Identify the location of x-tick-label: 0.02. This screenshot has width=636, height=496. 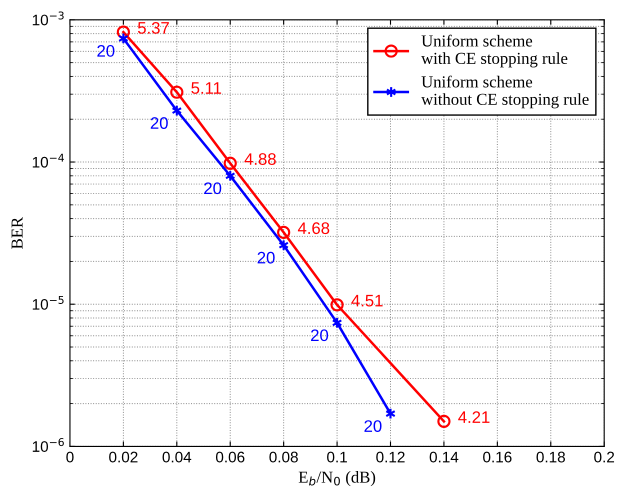
(123, 457).